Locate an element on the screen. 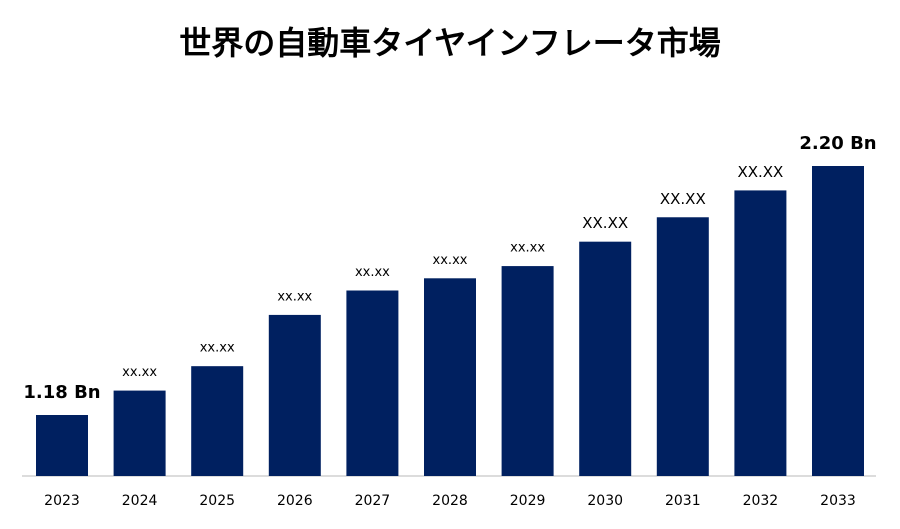 The image size is (900, 529). x-tick-label: 2031 is located at coordinates (683, 501).